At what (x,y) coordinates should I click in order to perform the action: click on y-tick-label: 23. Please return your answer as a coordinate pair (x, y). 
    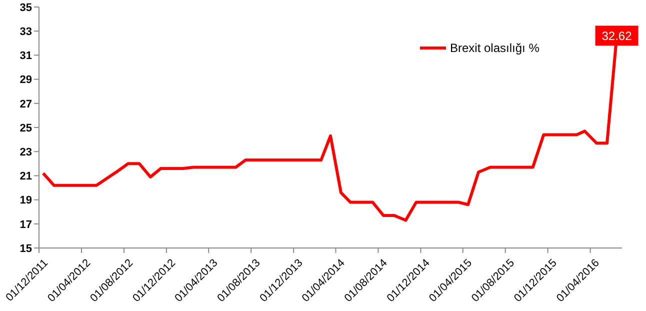
    Looking at the image, I should click on (26, 152).